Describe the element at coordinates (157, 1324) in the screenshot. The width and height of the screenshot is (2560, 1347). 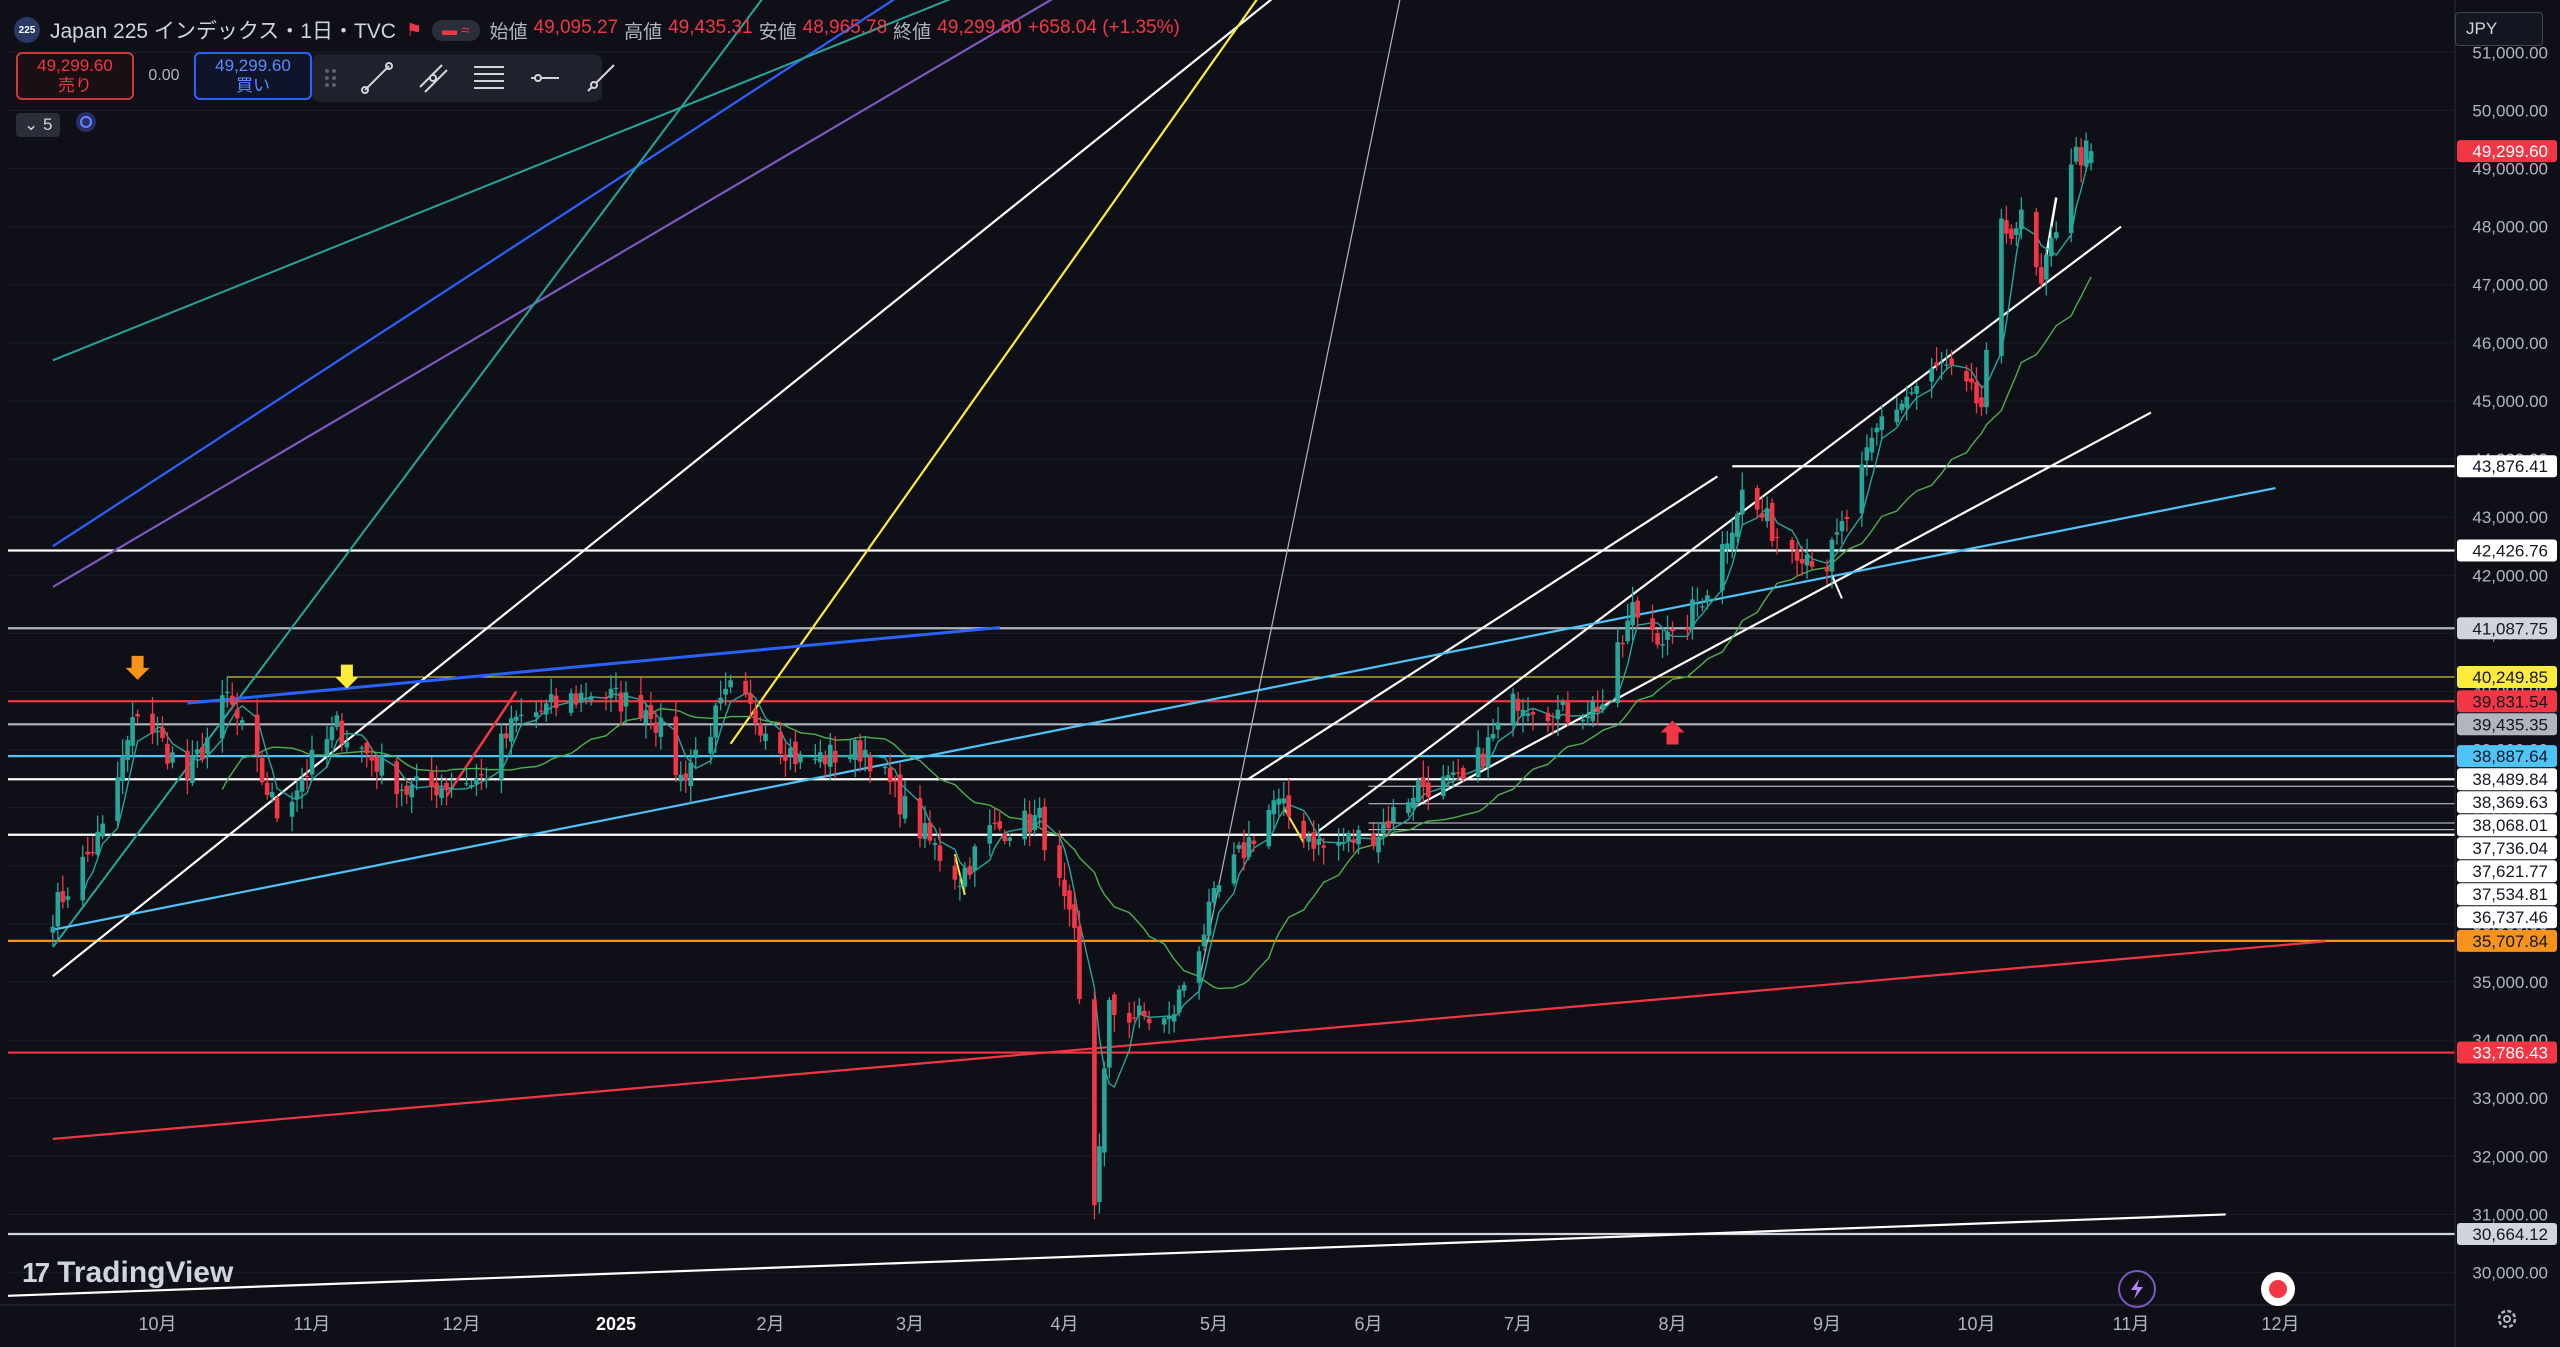
I see `time-tick-label: 10月` at that location.